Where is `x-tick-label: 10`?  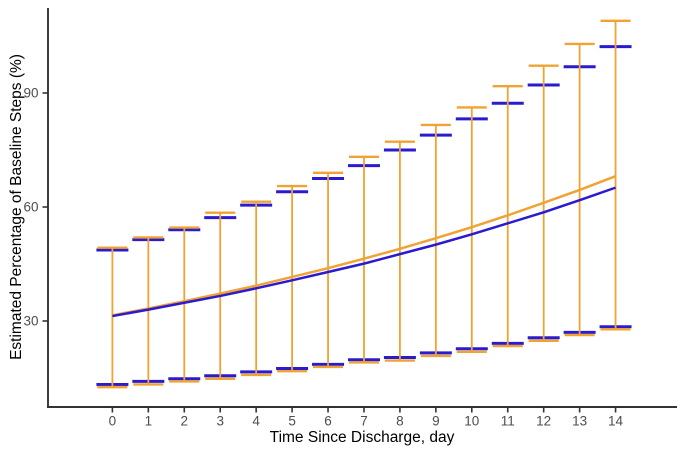 x-tick-label: 10 is located at coordinates (471, 421).